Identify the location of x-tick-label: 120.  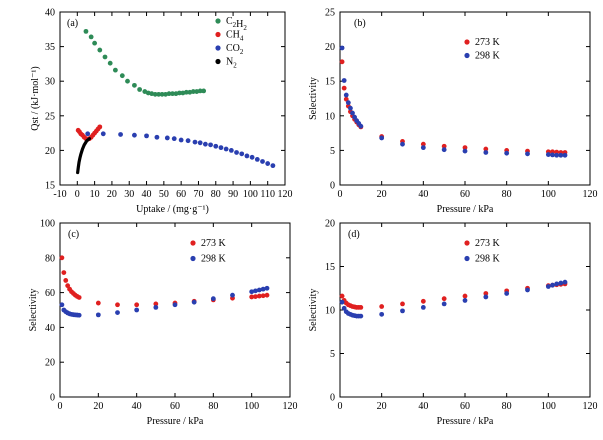
(285, 194).